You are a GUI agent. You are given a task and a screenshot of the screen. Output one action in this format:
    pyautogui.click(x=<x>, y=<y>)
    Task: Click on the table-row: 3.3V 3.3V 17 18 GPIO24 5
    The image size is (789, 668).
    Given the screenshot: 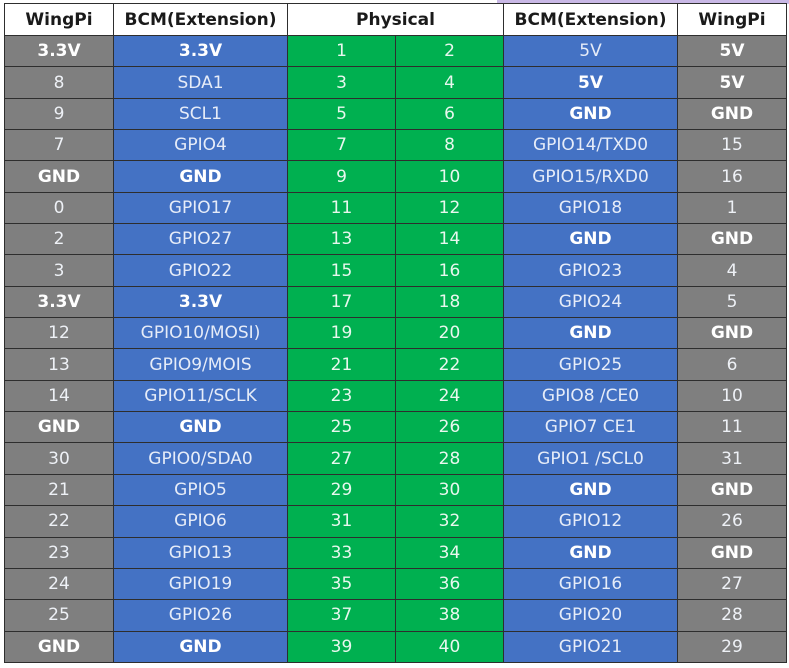 What is the action you would take?
    pyautogui.click(x=395, y=302)
    